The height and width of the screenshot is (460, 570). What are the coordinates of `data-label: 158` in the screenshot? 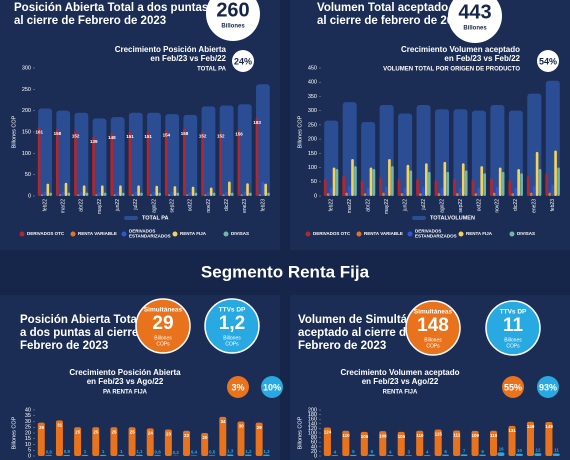 It's located at (58, 133).